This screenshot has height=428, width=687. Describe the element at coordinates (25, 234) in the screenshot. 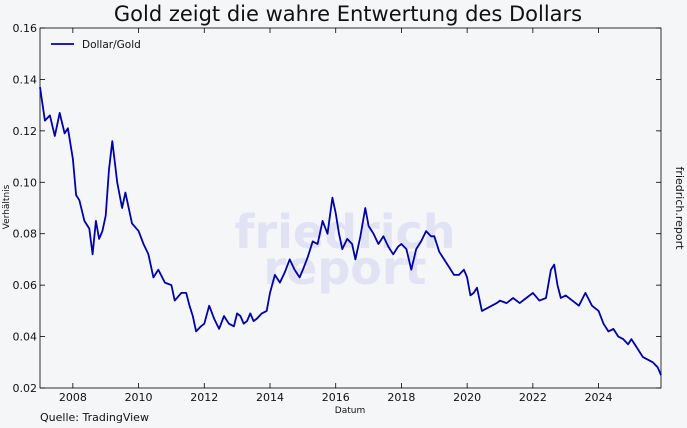

I see `y-tick-label: 0.08` at that location.